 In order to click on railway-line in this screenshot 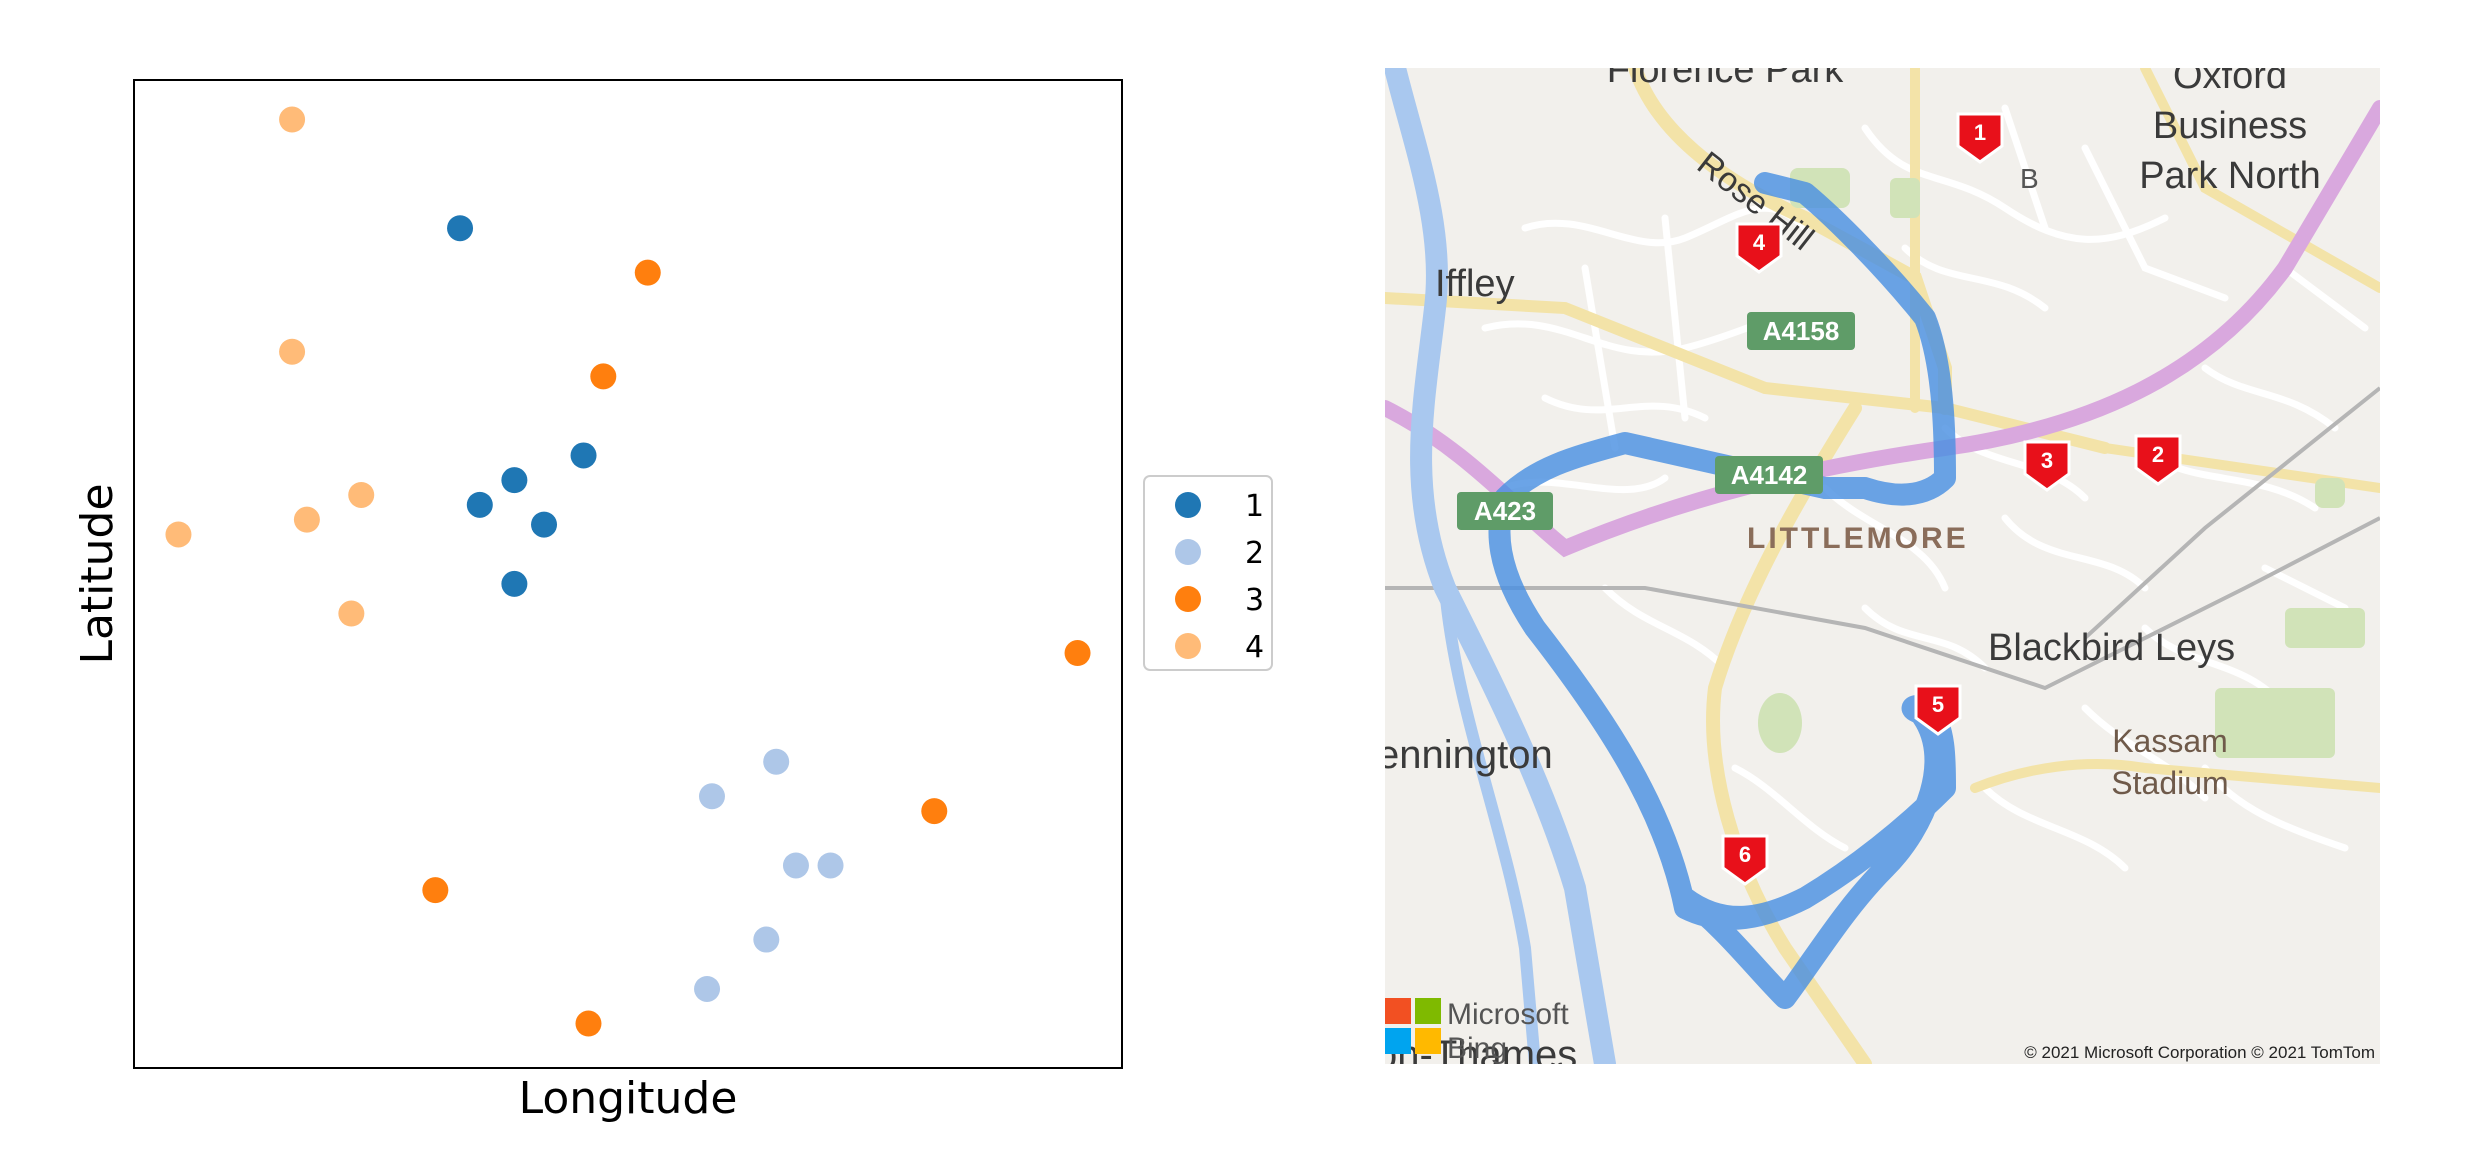, I will do `click(1882, 603)`.